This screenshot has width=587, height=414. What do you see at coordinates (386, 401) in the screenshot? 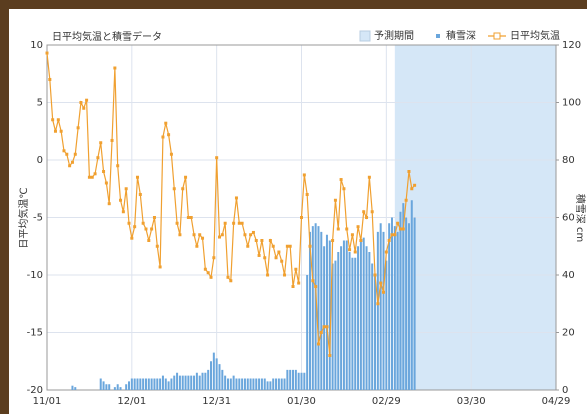
I see `x-tick-label: 02/29` at bounding box center [386, 401].